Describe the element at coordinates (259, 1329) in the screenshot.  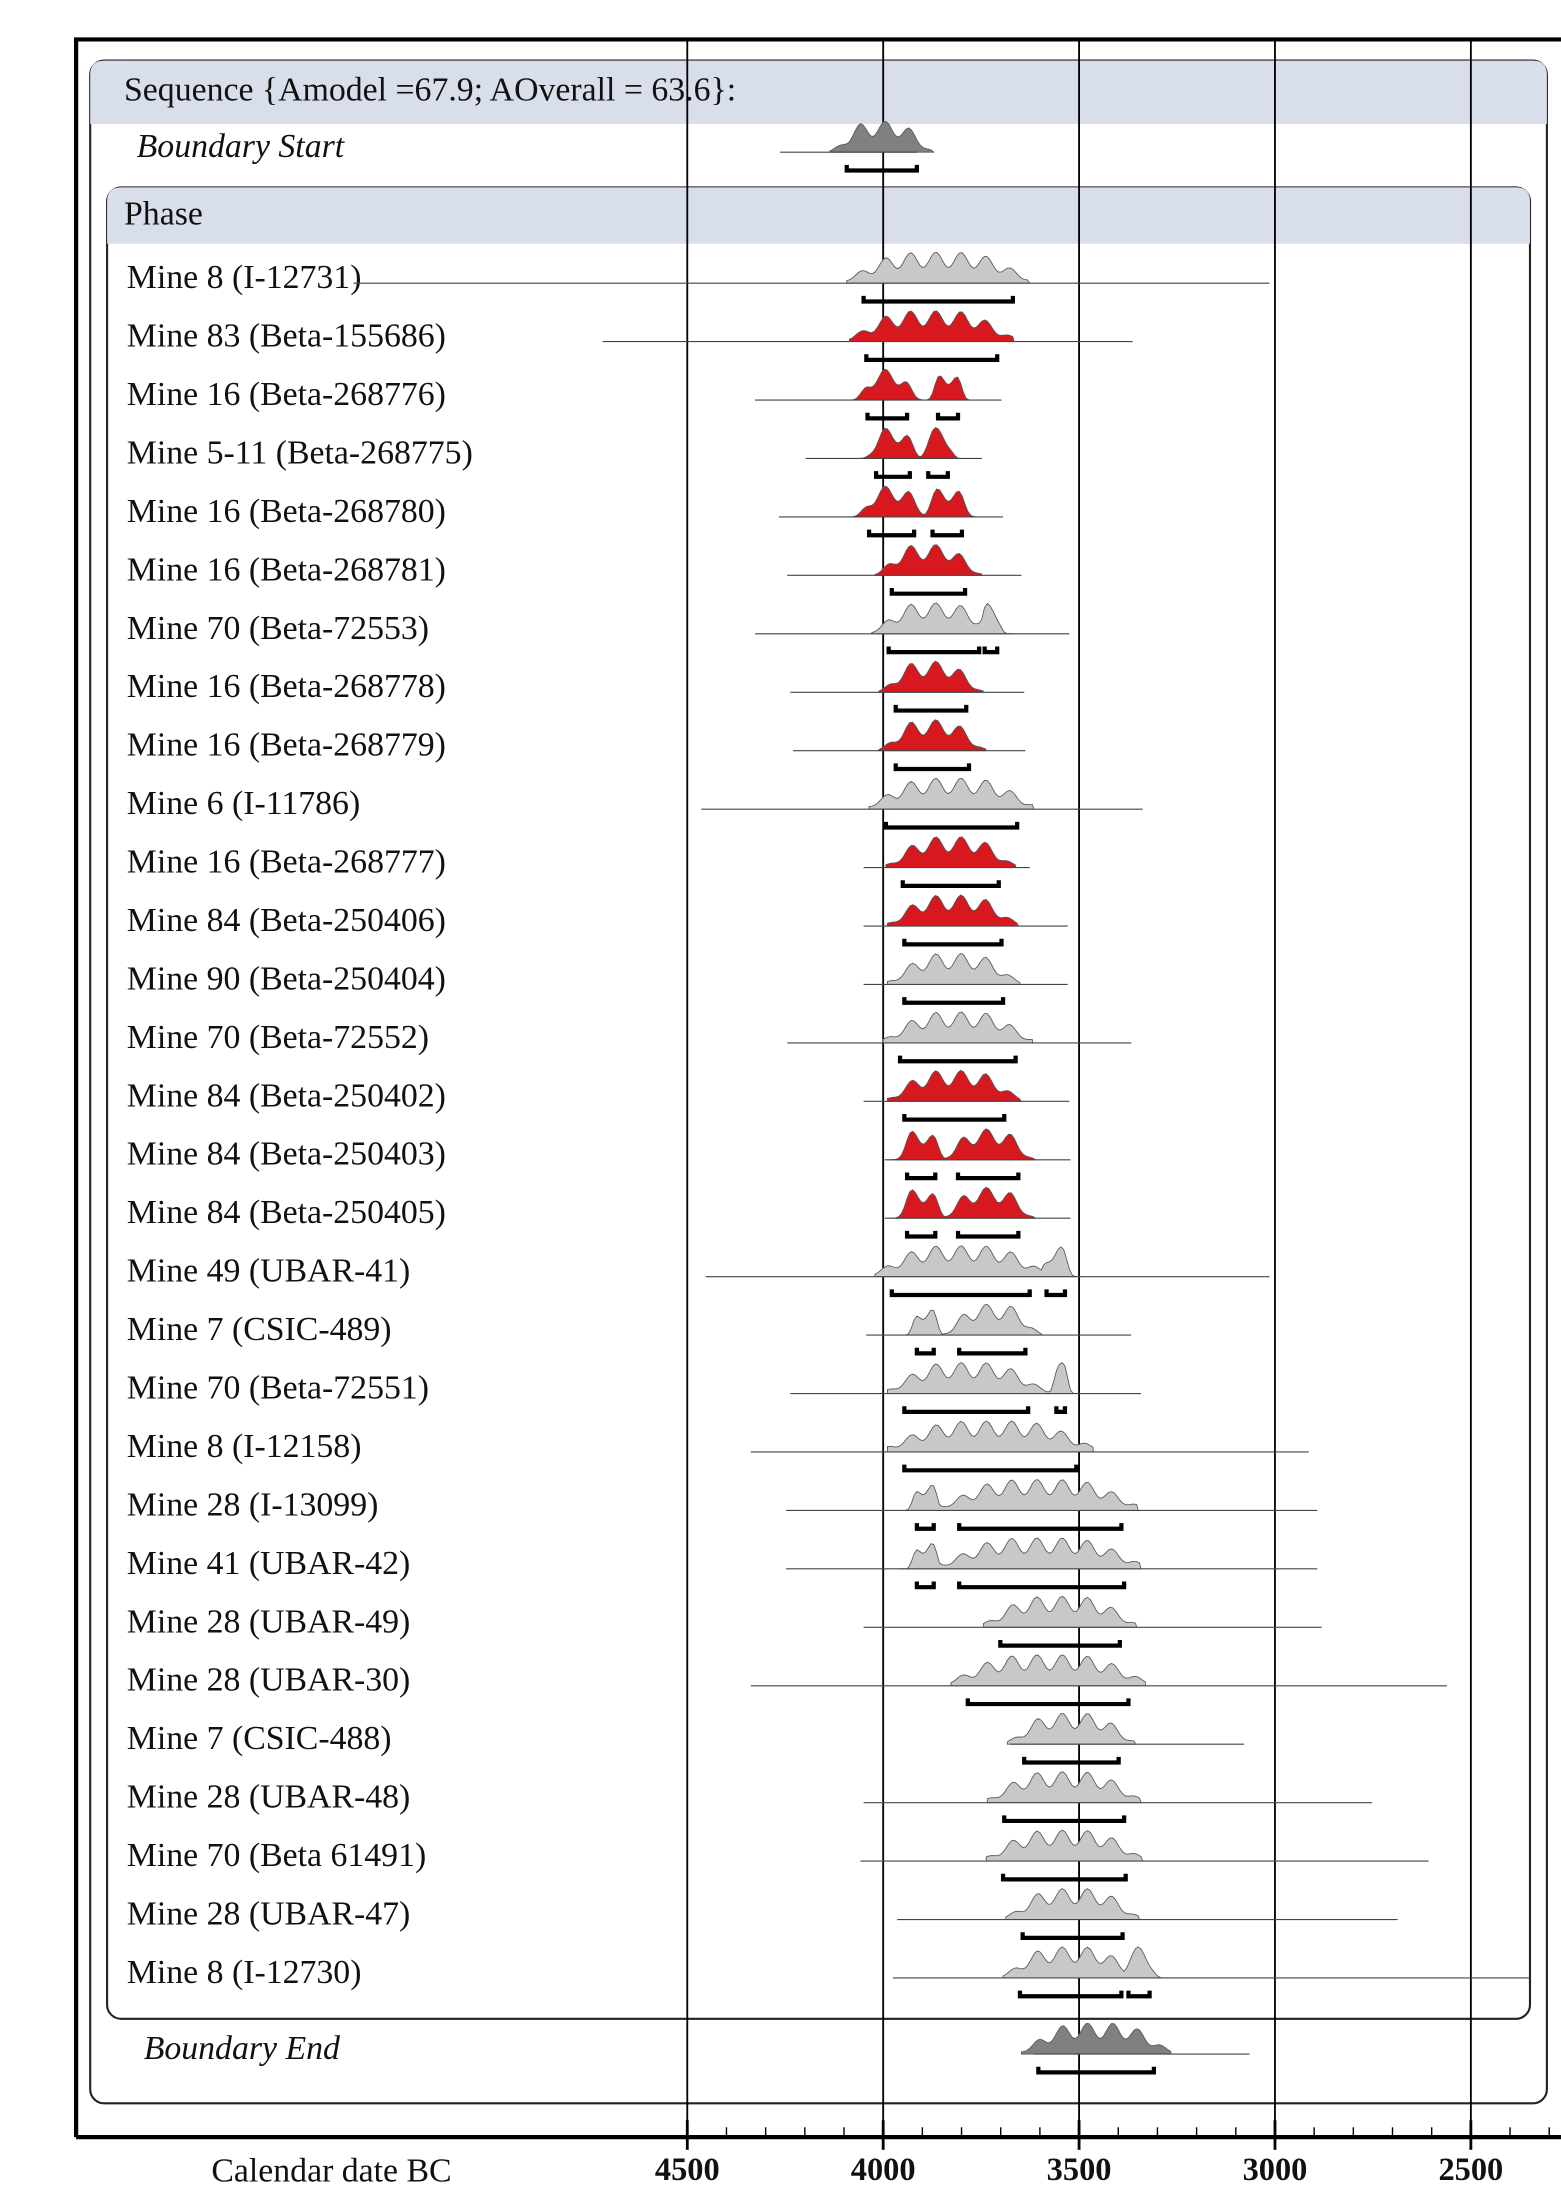
I see `row-label: Mine 7 (CSIC-489)` at that location.